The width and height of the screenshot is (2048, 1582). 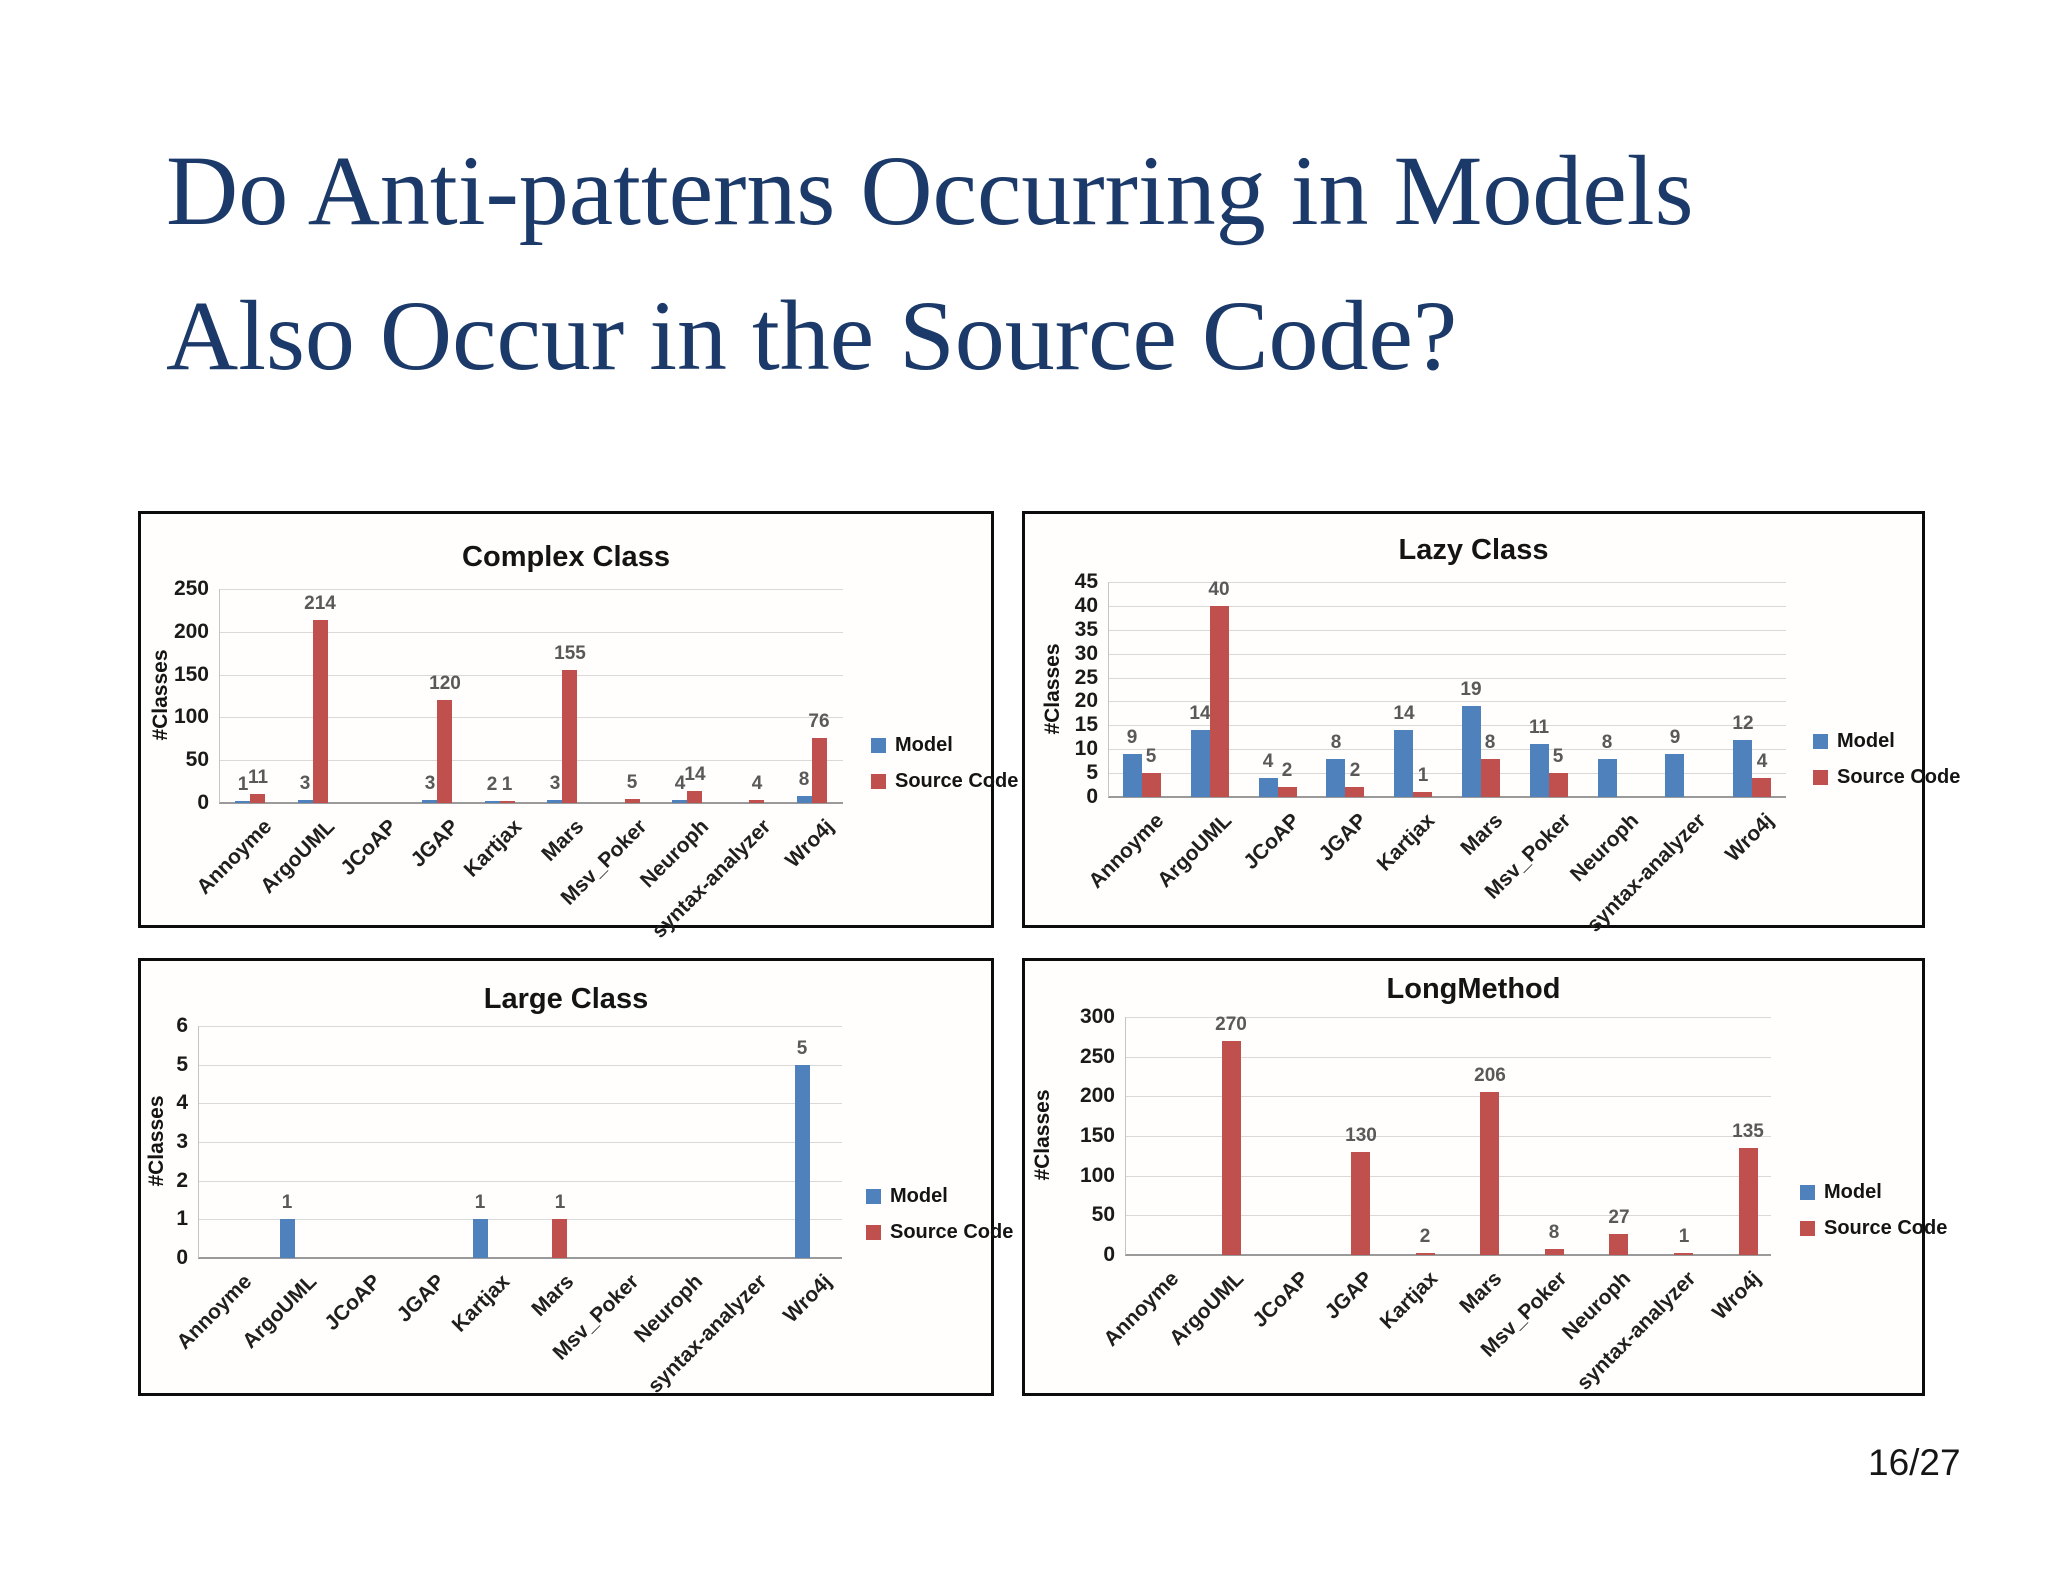 What do you see at coordinates (182, 1025) in the screenshot?
I see `y-tick-label: 6` at bounding box center [182, 1025].